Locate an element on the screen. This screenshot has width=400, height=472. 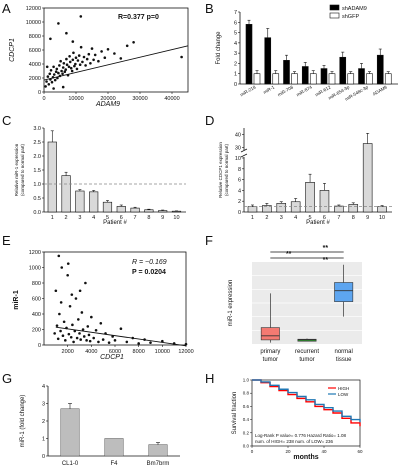
d-ytick-label: 0 is located at coordinates (239, 213).